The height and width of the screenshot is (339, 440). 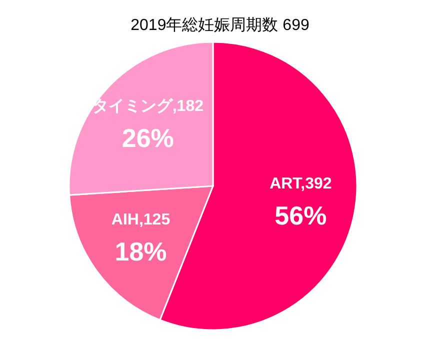 What do you see at coordinates (140, 251) in the screenshot?
I see `data-label: 18%` at bounding box center [140, 251].